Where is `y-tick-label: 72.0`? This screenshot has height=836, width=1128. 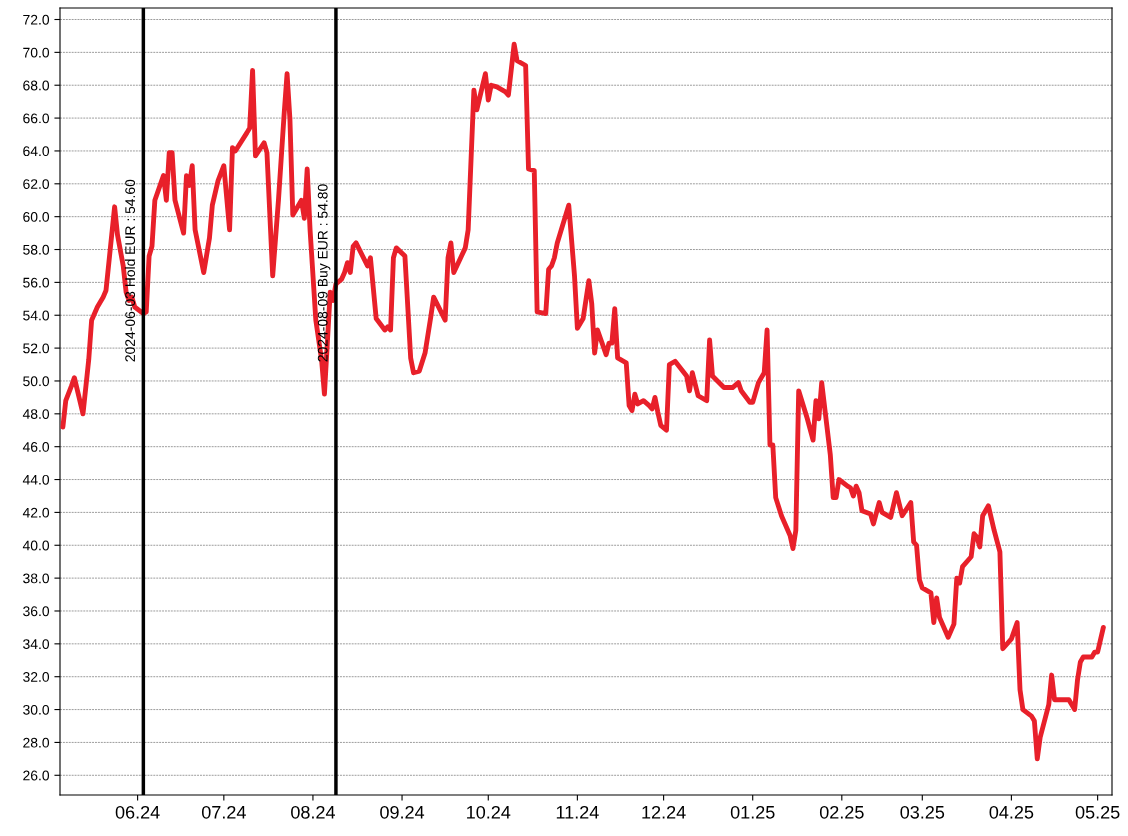 y-tick-label: 72.0 is located at coordinates (36, 19).